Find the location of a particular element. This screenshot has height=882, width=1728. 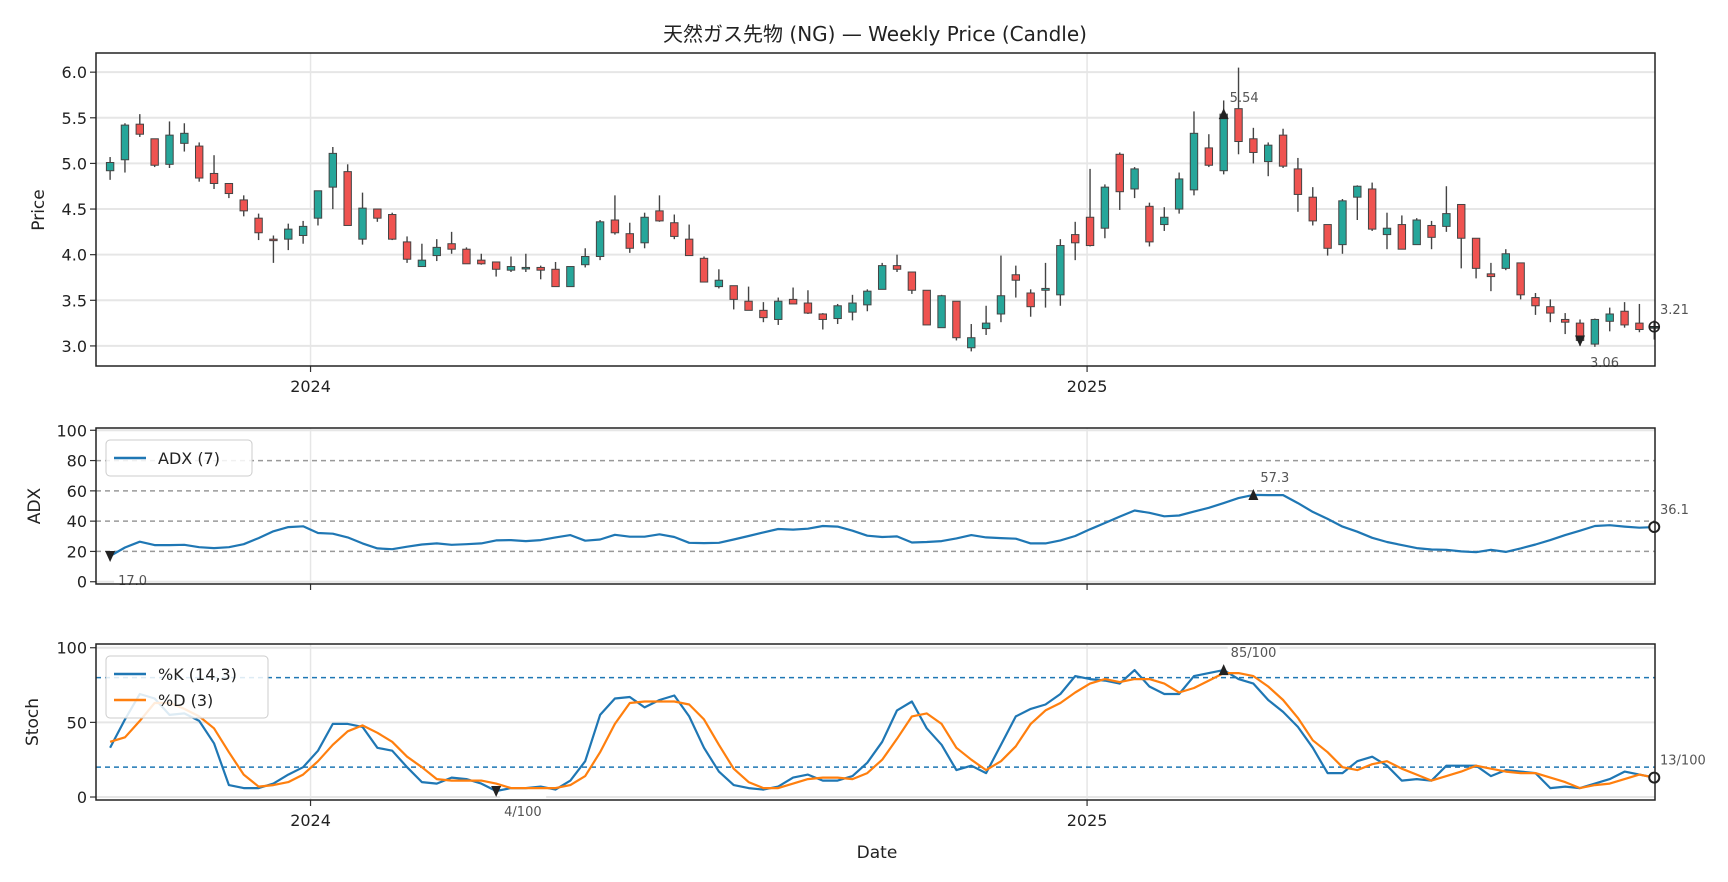

max-marker-up-triangle is located at coordinates (1253, 494).